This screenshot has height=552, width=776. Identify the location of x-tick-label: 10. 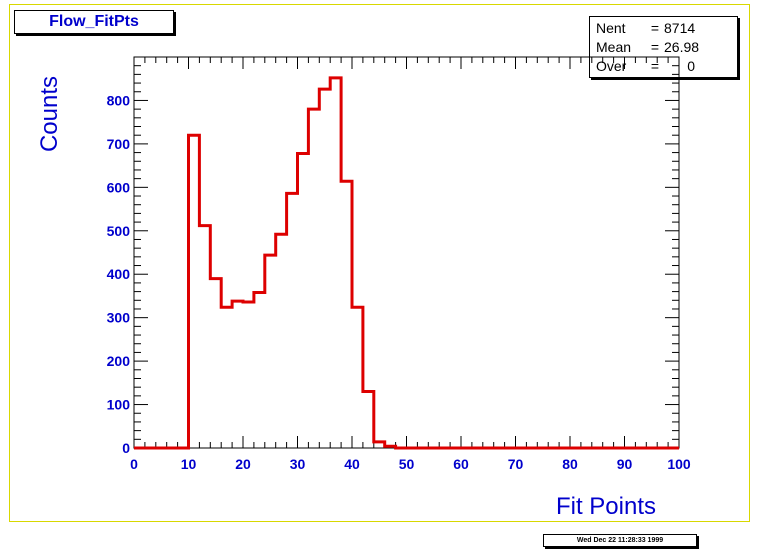
(189, 464).